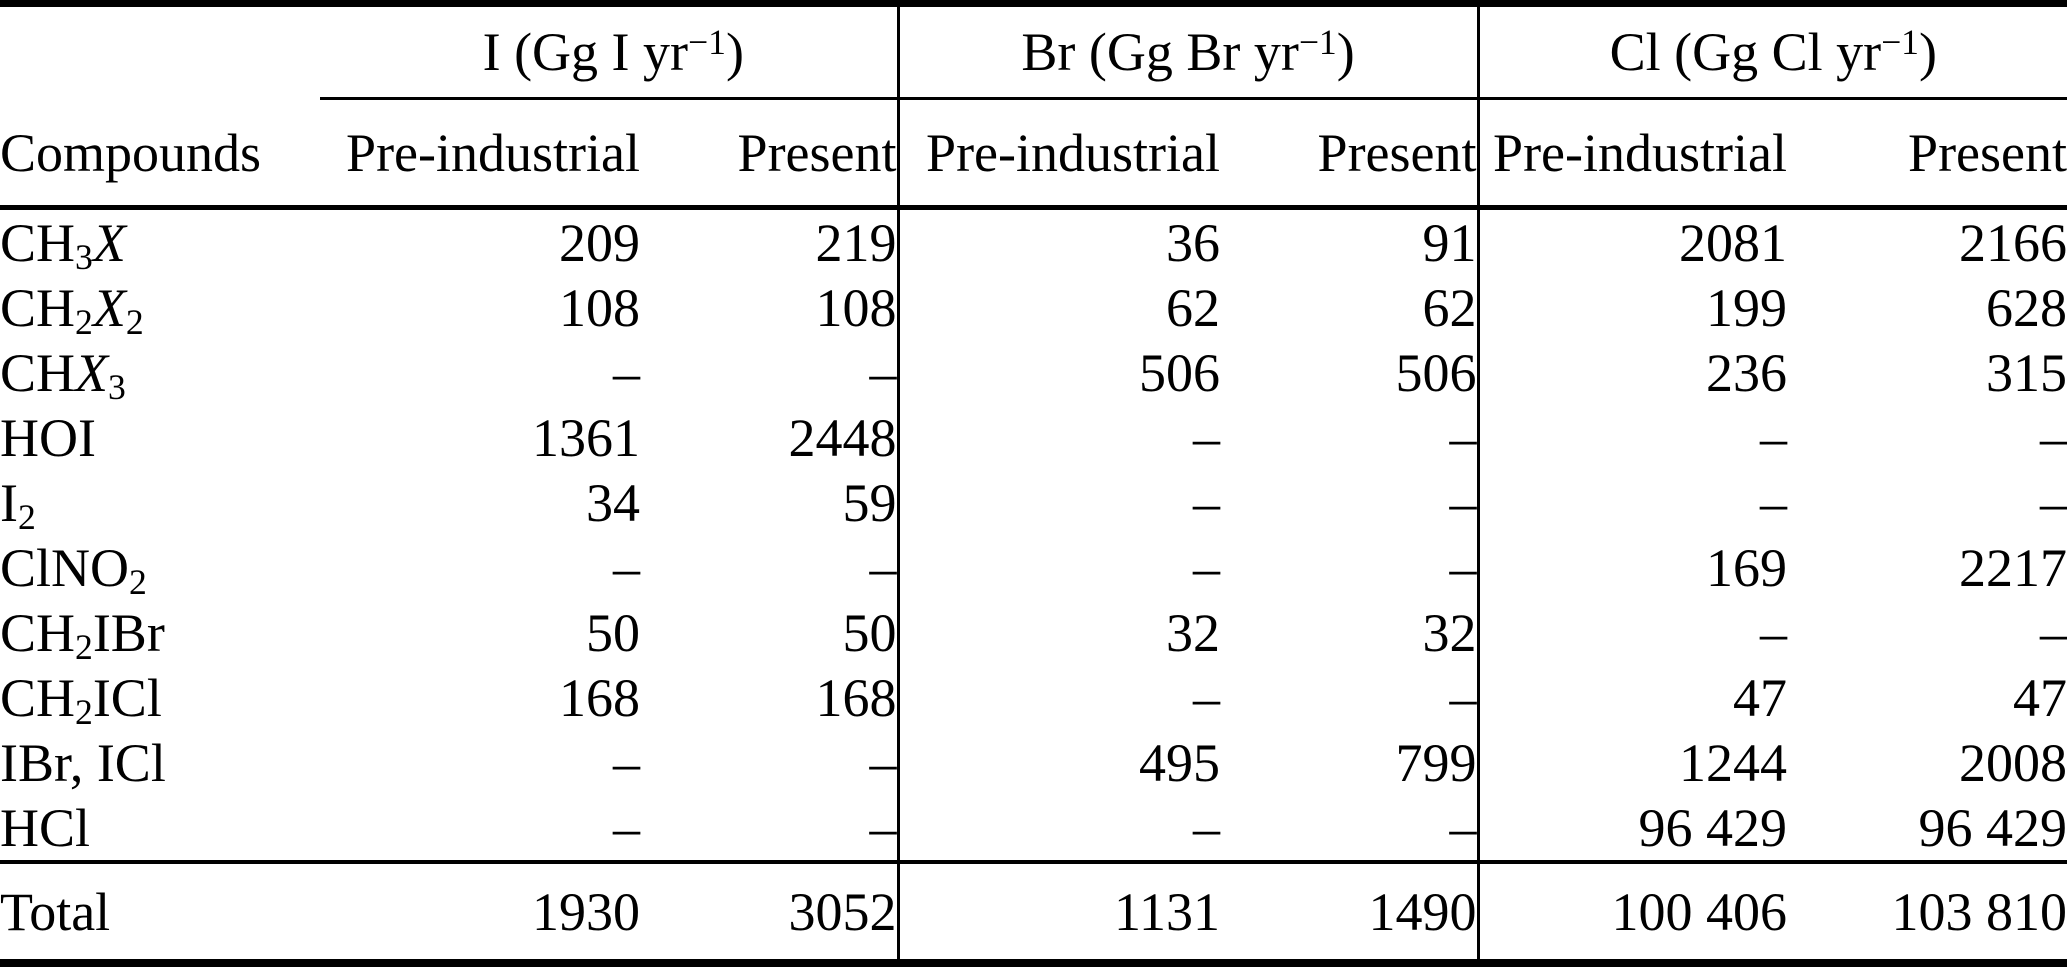 The height and width of the screenshot is (973, 2067). Describe the element at coordinates (586, 437) in the screenshot. I see `cell-value: 1361` at that location.